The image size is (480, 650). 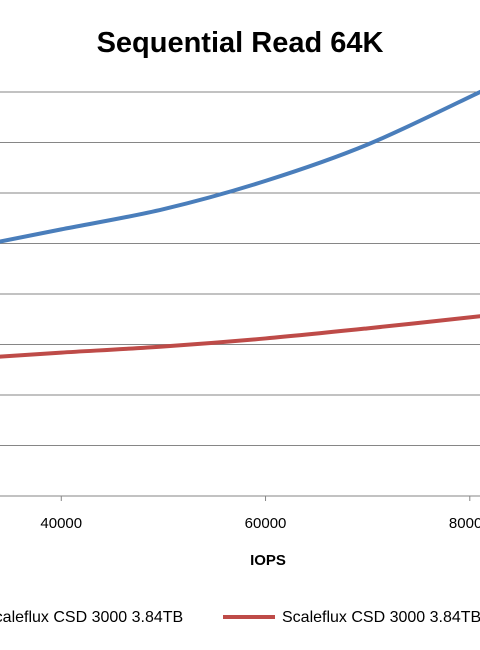 What do you see at coordinates (464, 523) in the screenshot?
I see `x-tick-label: 80000` at bounding box center [464, 523].